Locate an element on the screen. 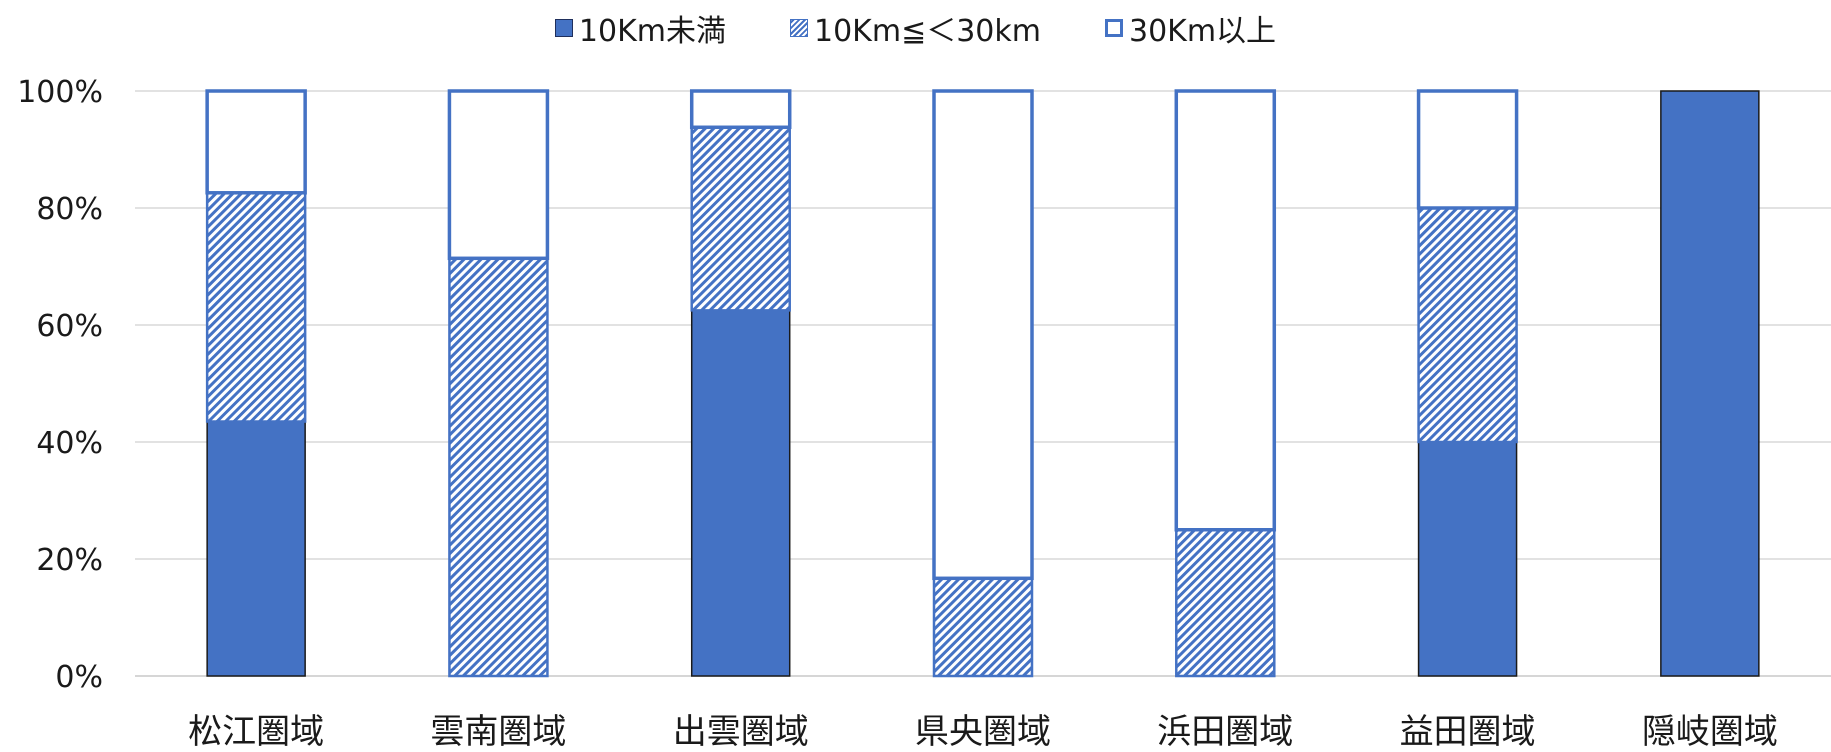  legend-label: 10Km未満 is located at coordinates (652, 31).